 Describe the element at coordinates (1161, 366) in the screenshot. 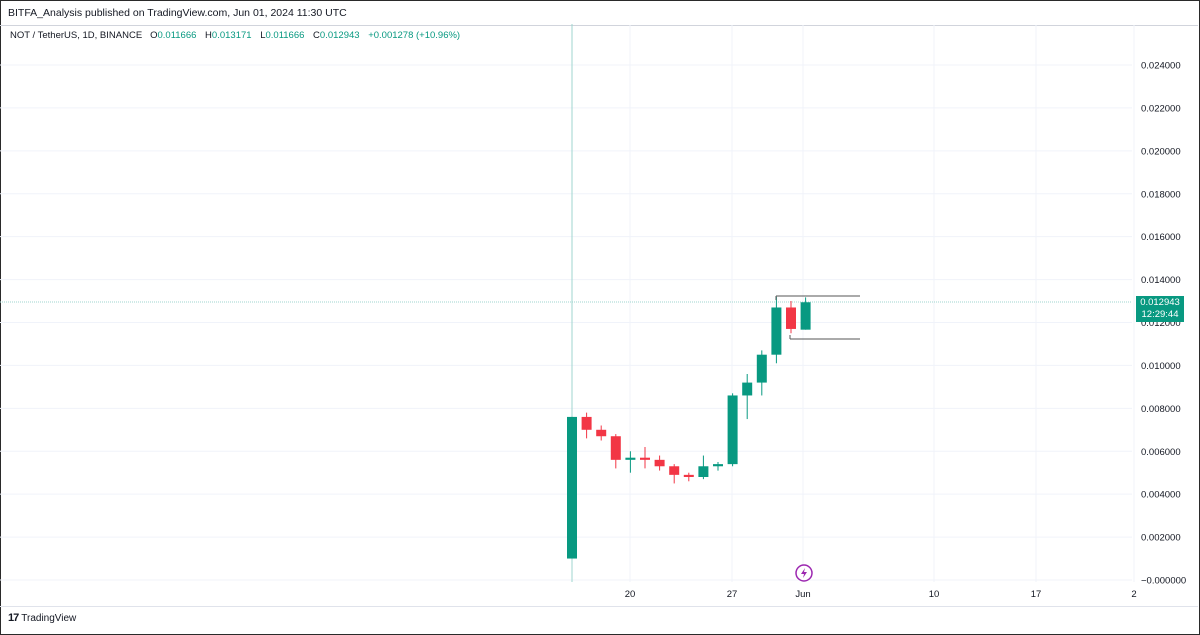

I see `price-tick-label: 0.010000` at that location.